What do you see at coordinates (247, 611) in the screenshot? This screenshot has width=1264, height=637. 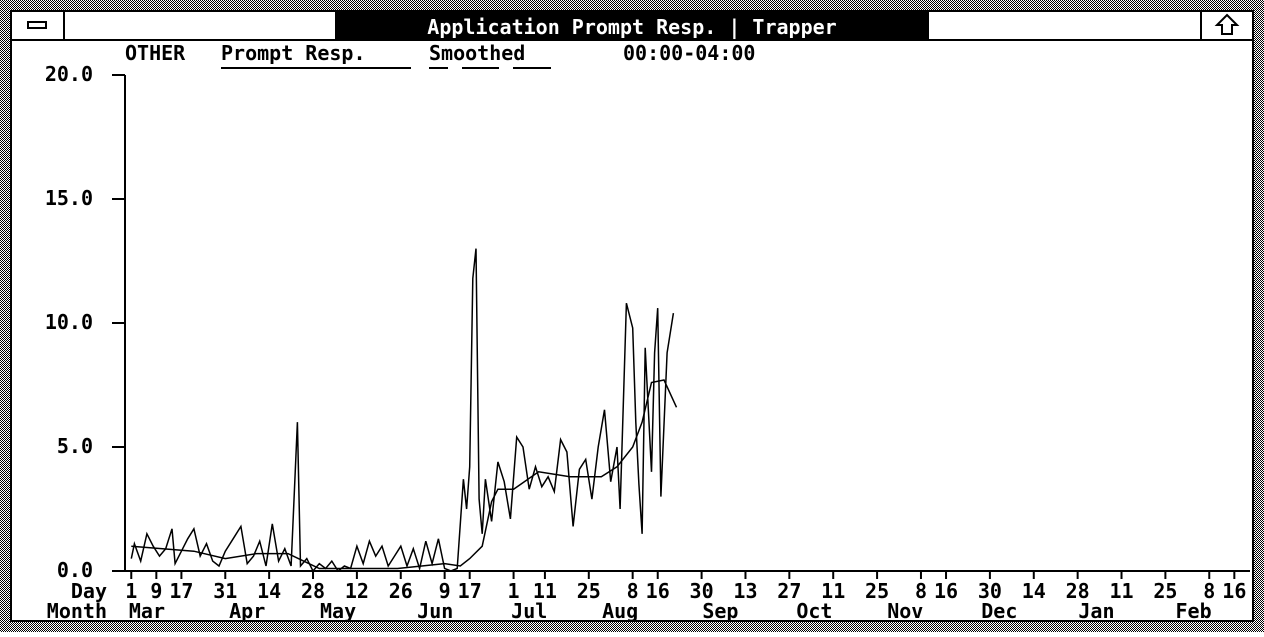 I see `month-label: Apr` at bounding box center [247, 611].